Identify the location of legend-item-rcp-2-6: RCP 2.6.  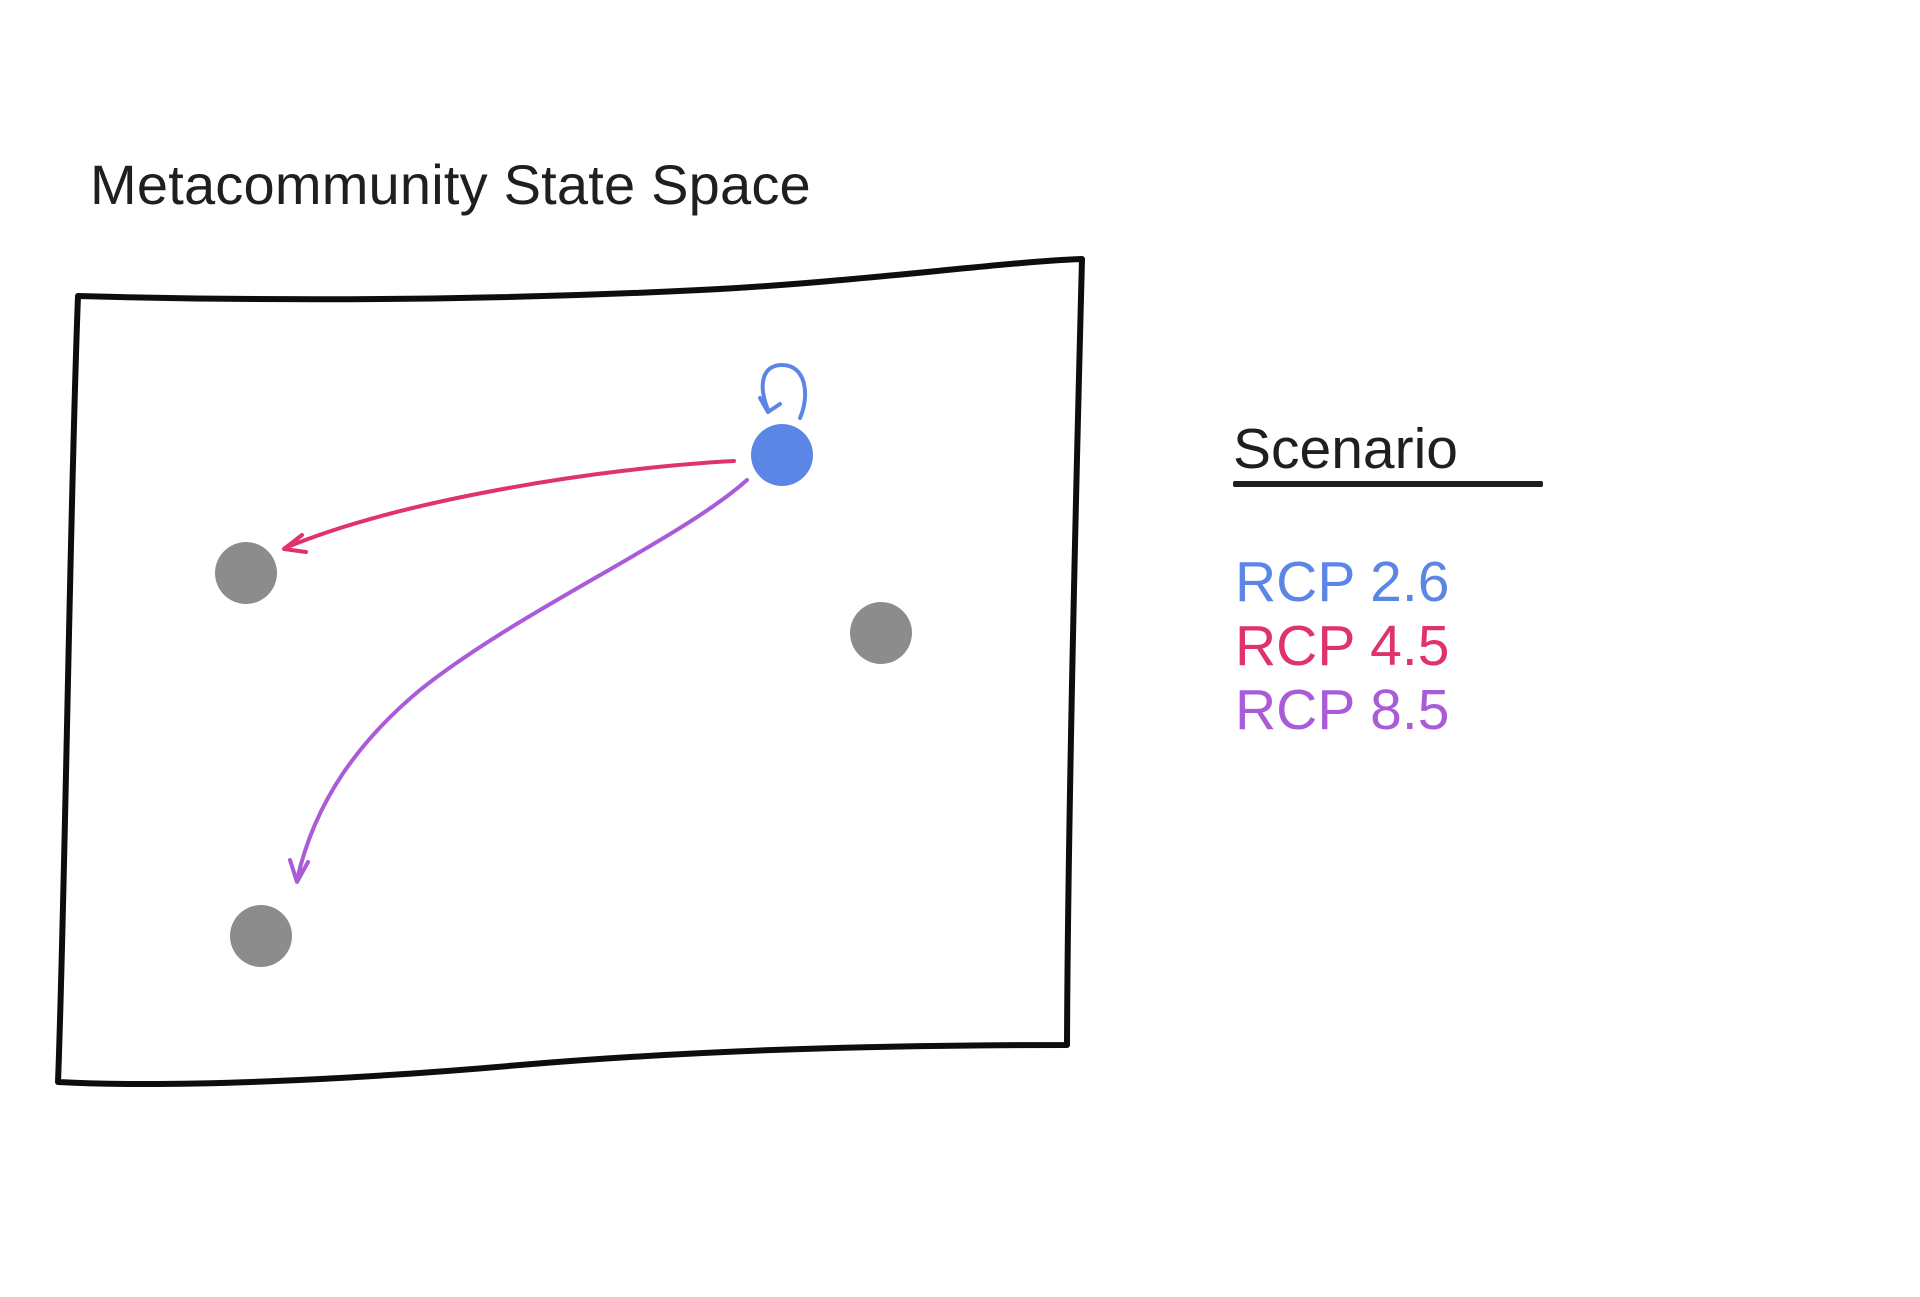
(1342, 582).